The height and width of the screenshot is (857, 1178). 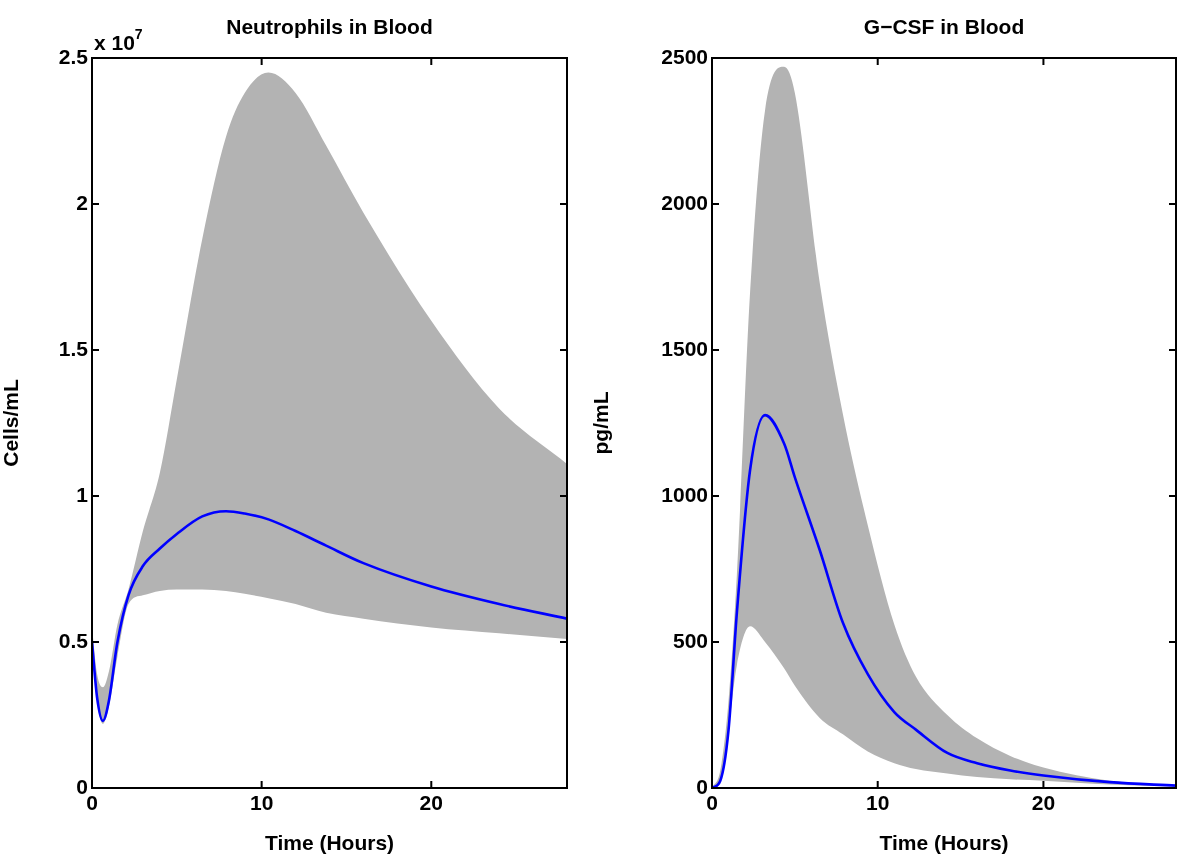 What do you see at coordinates (684, 202) in the screenshot?
I see `y-tick-label: 2000` at bounding box center [684, 202].